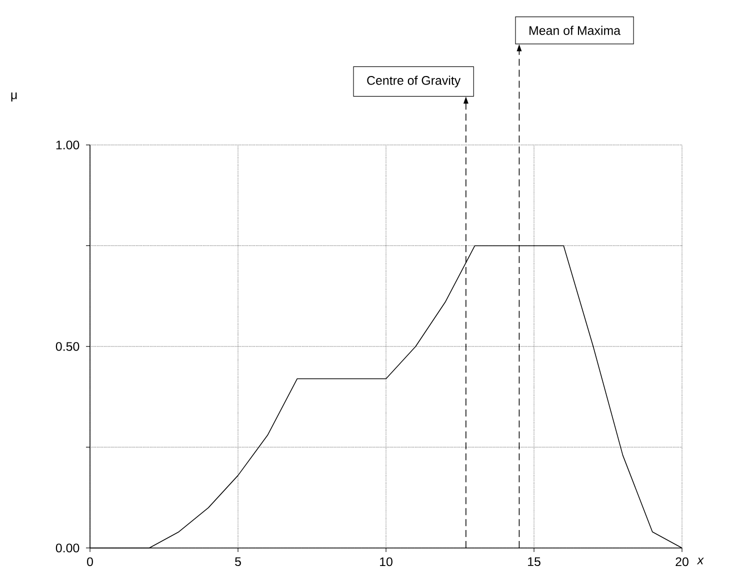  What do you see at coordinates (414, 82) in the screenshot?
I see `ref-line-label: Centre of Gravity` at bounding box center [414, 82].